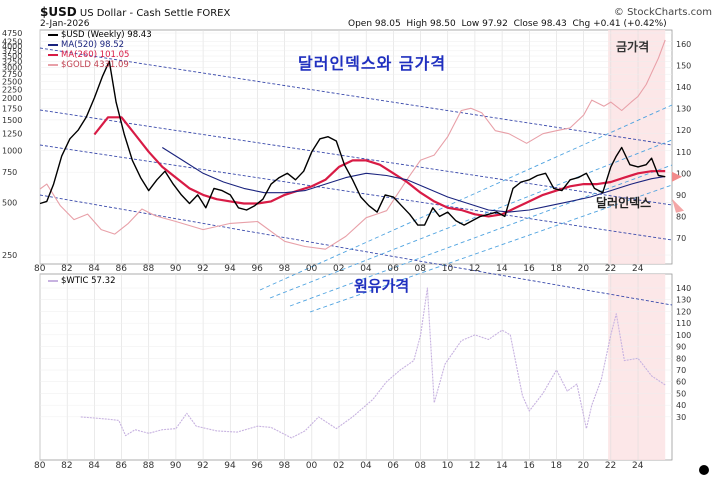  Describe the element at coordinates (584, 466) in the screenshot. I see `x-tick-lower-20: 20` at that location.